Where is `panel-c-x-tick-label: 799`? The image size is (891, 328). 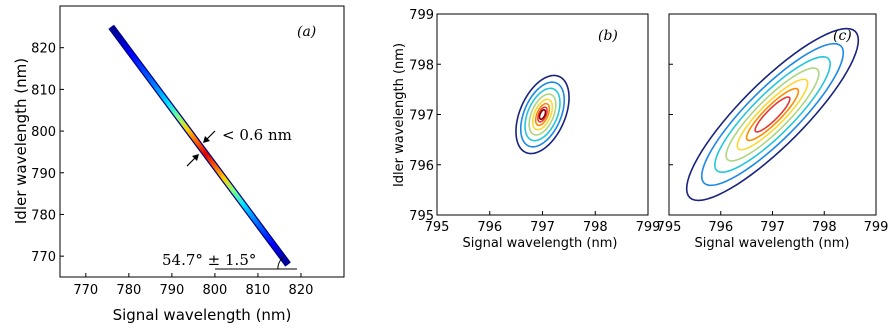 panel-c-x-tick-label: 799 is located at coordinates (876, 227).